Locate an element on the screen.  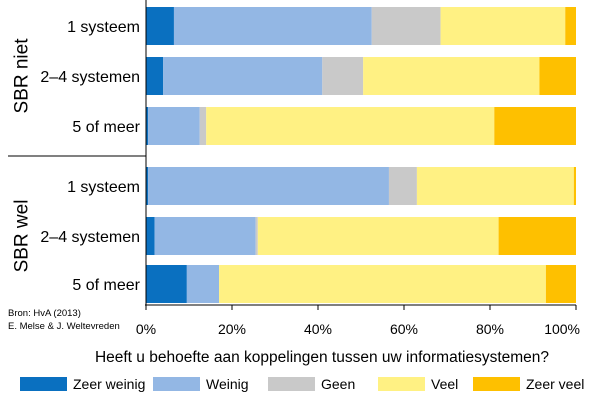
category-label-6: 5 of meer is located at coordinates (106, 285).